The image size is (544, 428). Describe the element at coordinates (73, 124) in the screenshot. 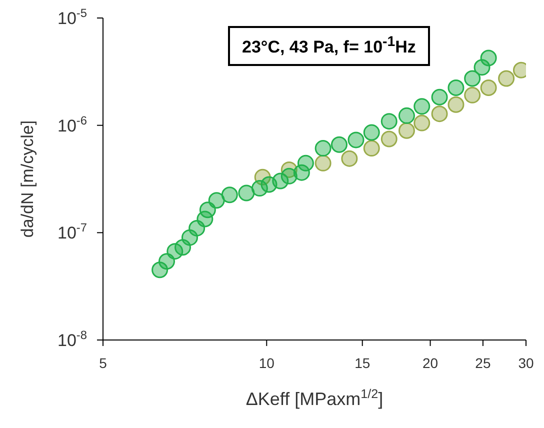

I see `y-tick-label: 10$^{-6}$` at that location.